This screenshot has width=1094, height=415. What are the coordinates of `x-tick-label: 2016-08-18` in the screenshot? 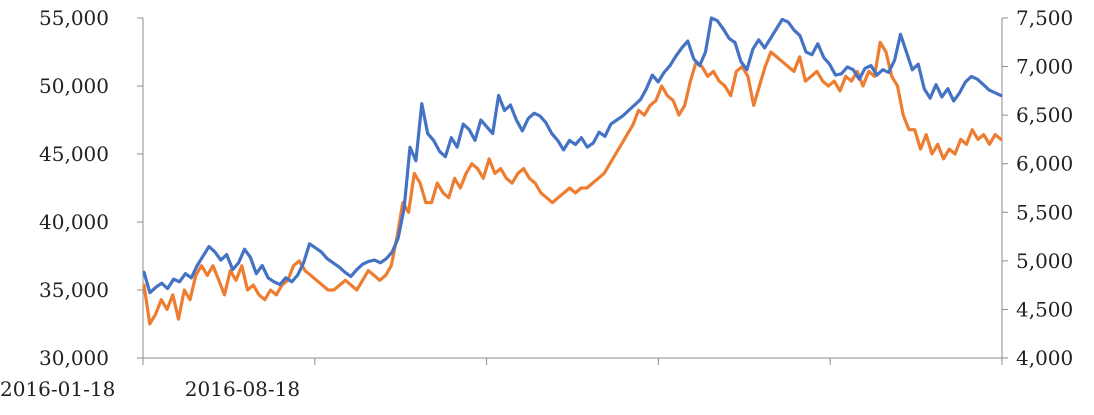 It's located at (242, 389).